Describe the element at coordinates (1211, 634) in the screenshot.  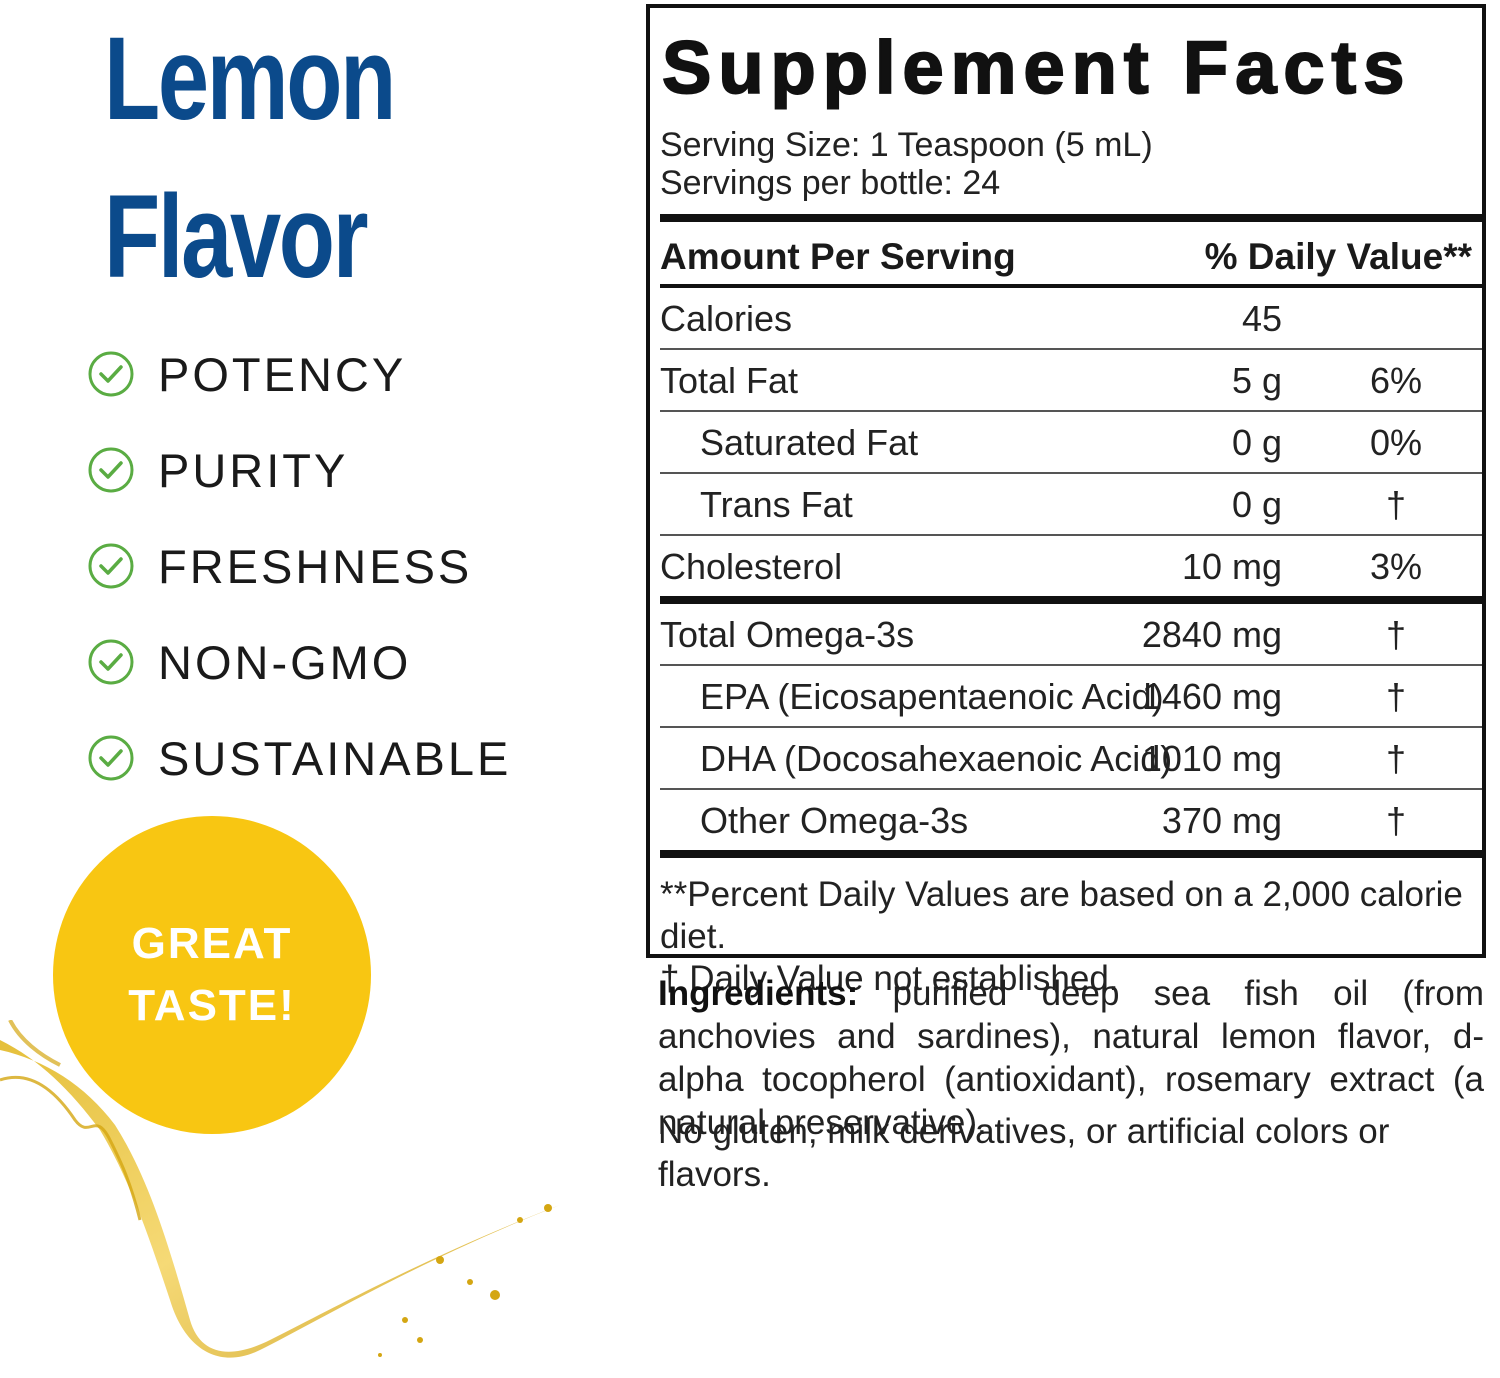
I see `nutrient-amount: 2840 mg` at that location.